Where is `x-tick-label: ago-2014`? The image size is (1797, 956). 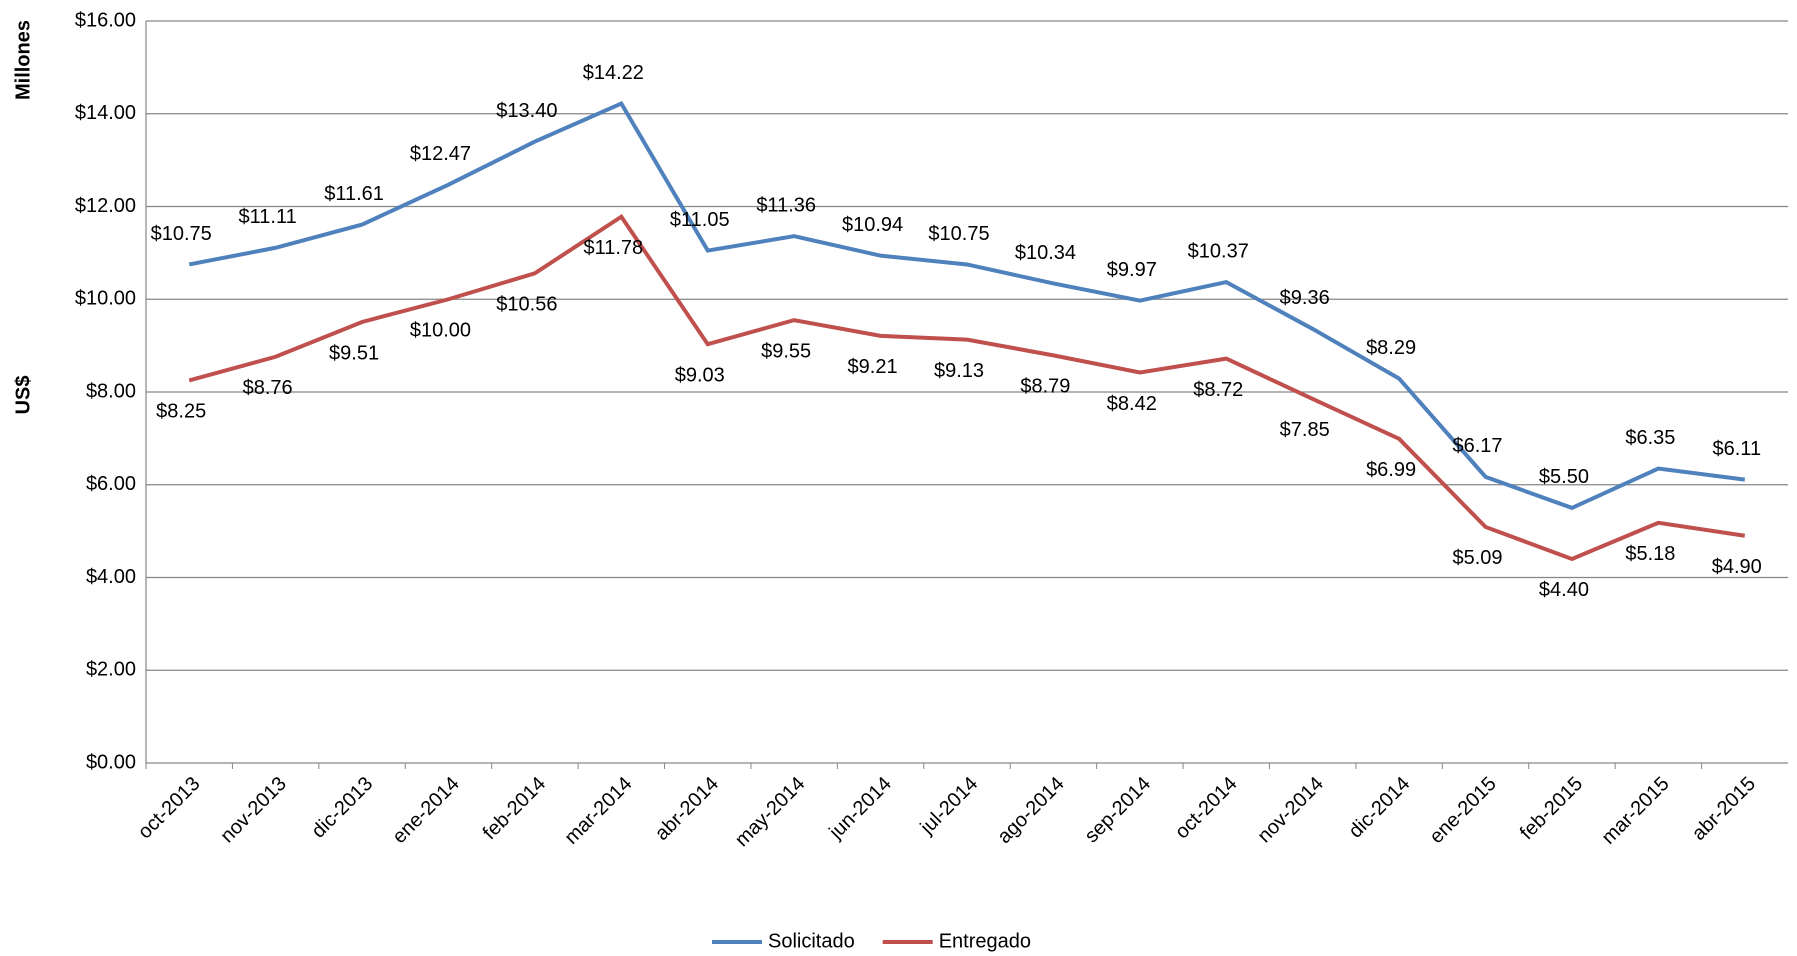
x-tick-label: ago-2014 is located at coordinates (1030, 810).